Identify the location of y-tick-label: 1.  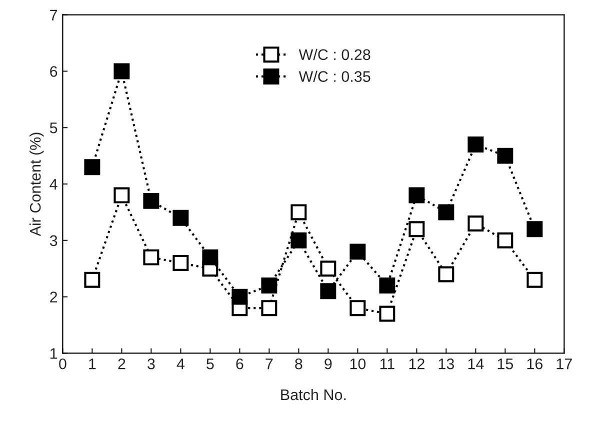
(54, 353).